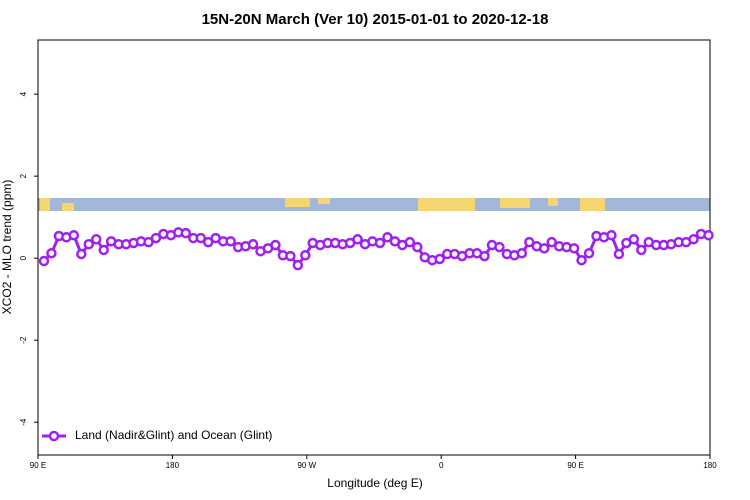 Image resolution: width=750 pixels, height=500 pixels. What do you see at coordinates (441, 465) in the screenshot?
I see `x-tick-label: 0` at bounding box center [441, 465].